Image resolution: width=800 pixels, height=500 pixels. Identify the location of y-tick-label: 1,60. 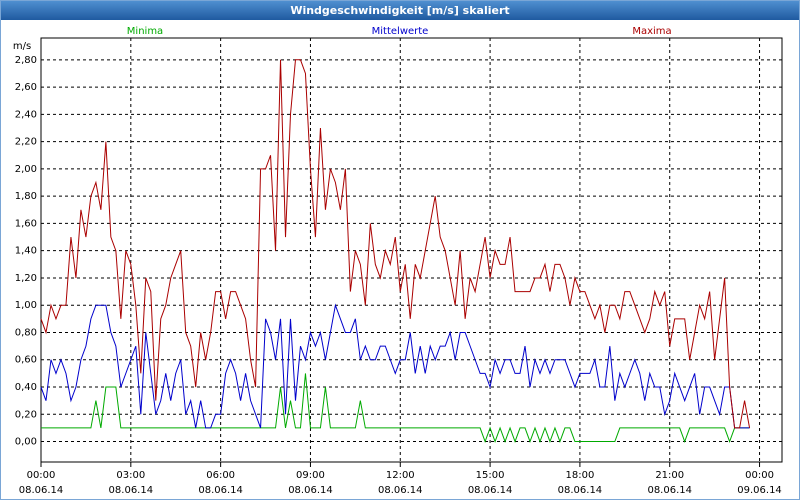
(26, 223).